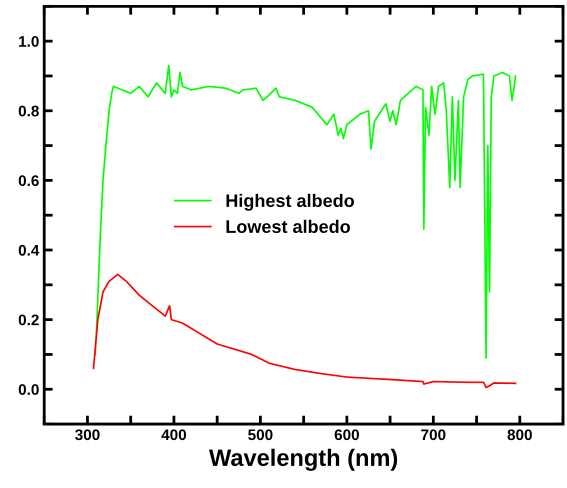 Image resolution: width=567 pixels, height=488 pixels. Describe the element at coordinates (260, 434) in the screenshot. I see `x-tick-label: 500` at that location.